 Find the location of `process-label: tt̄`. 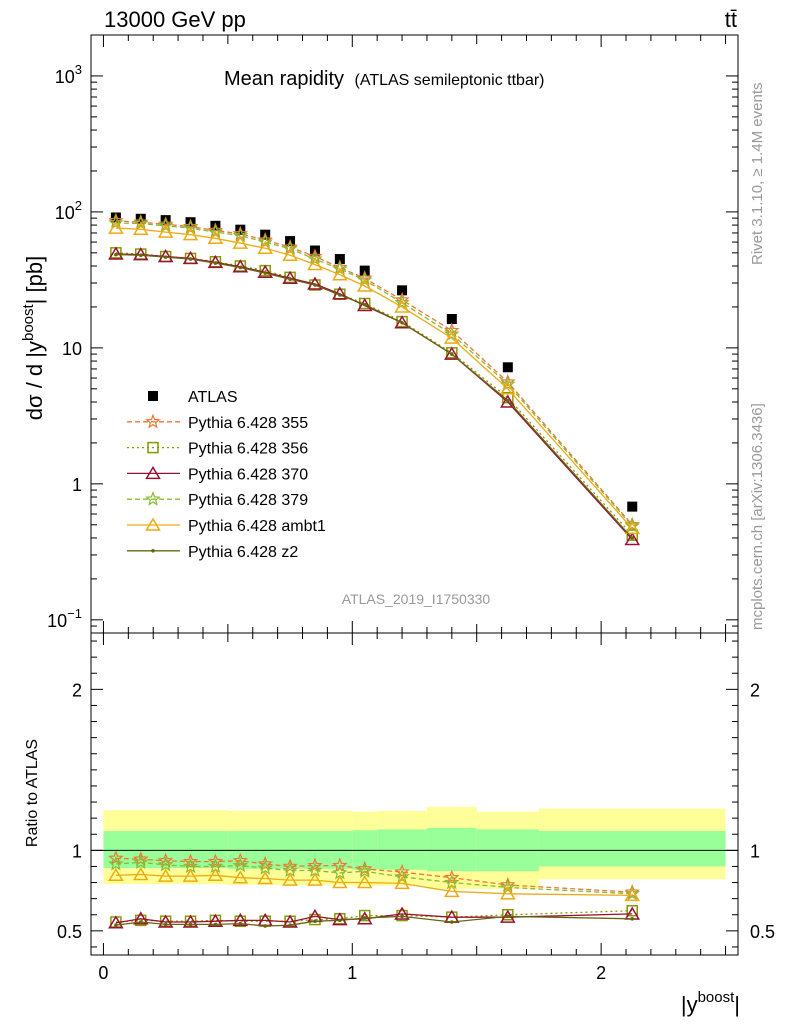

process-label: tt̄ is located at coordinates (731, 19).